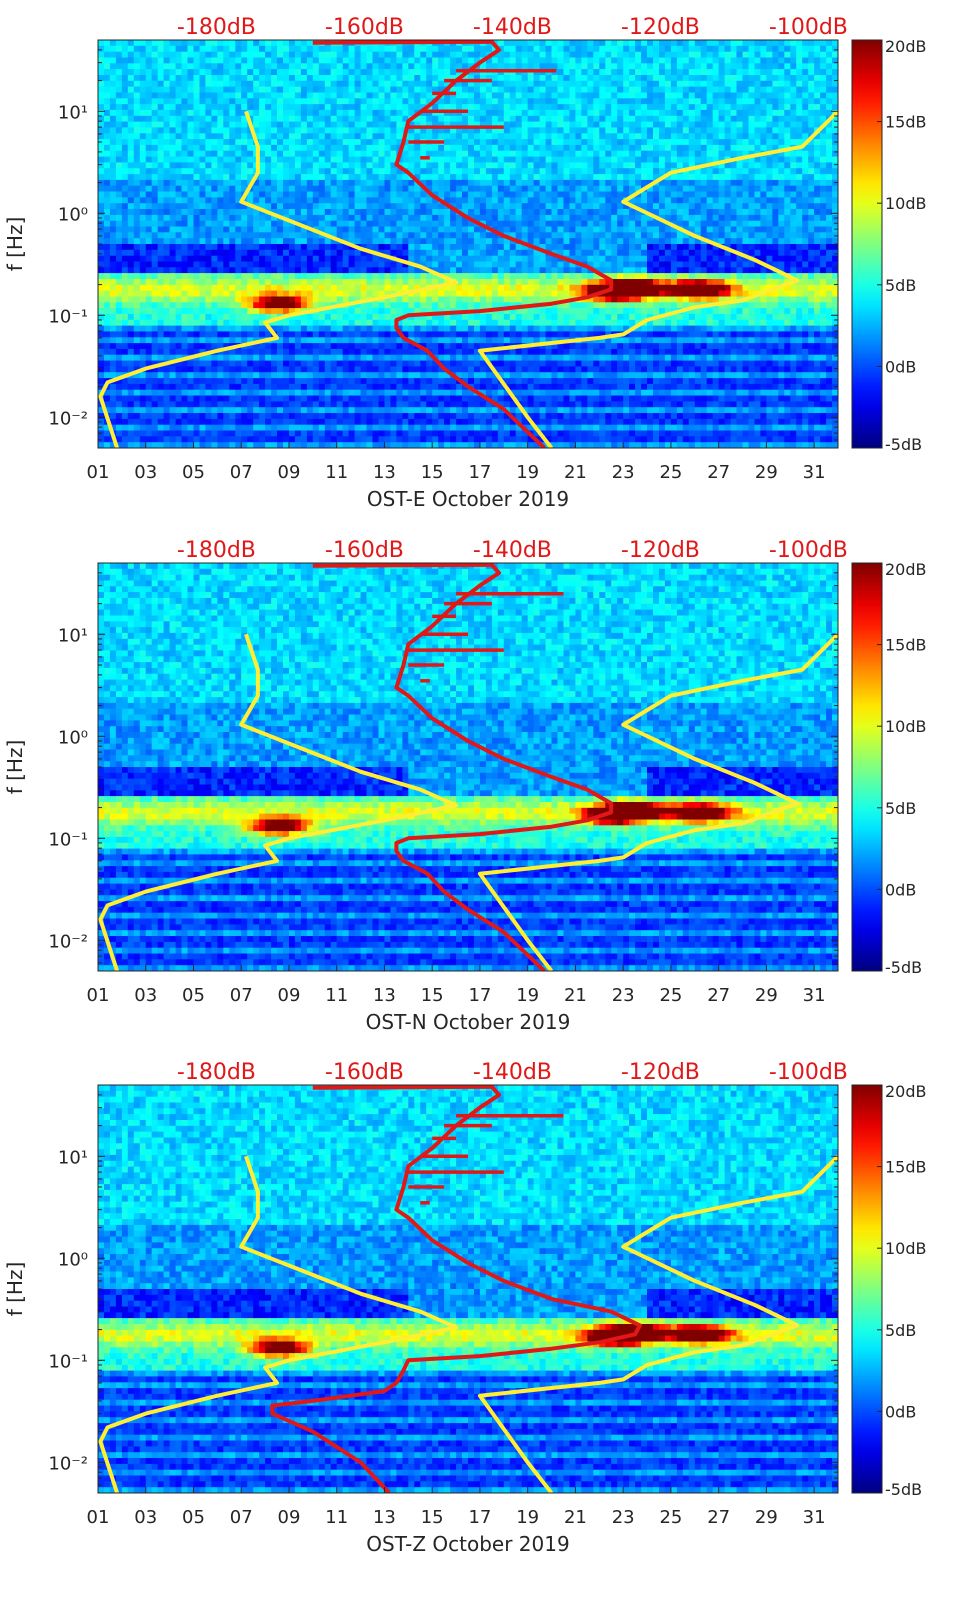 This screenshot has width=962, height=1599. I want to click on x-axis-title: OST-E October 2019, so click(468, 499).